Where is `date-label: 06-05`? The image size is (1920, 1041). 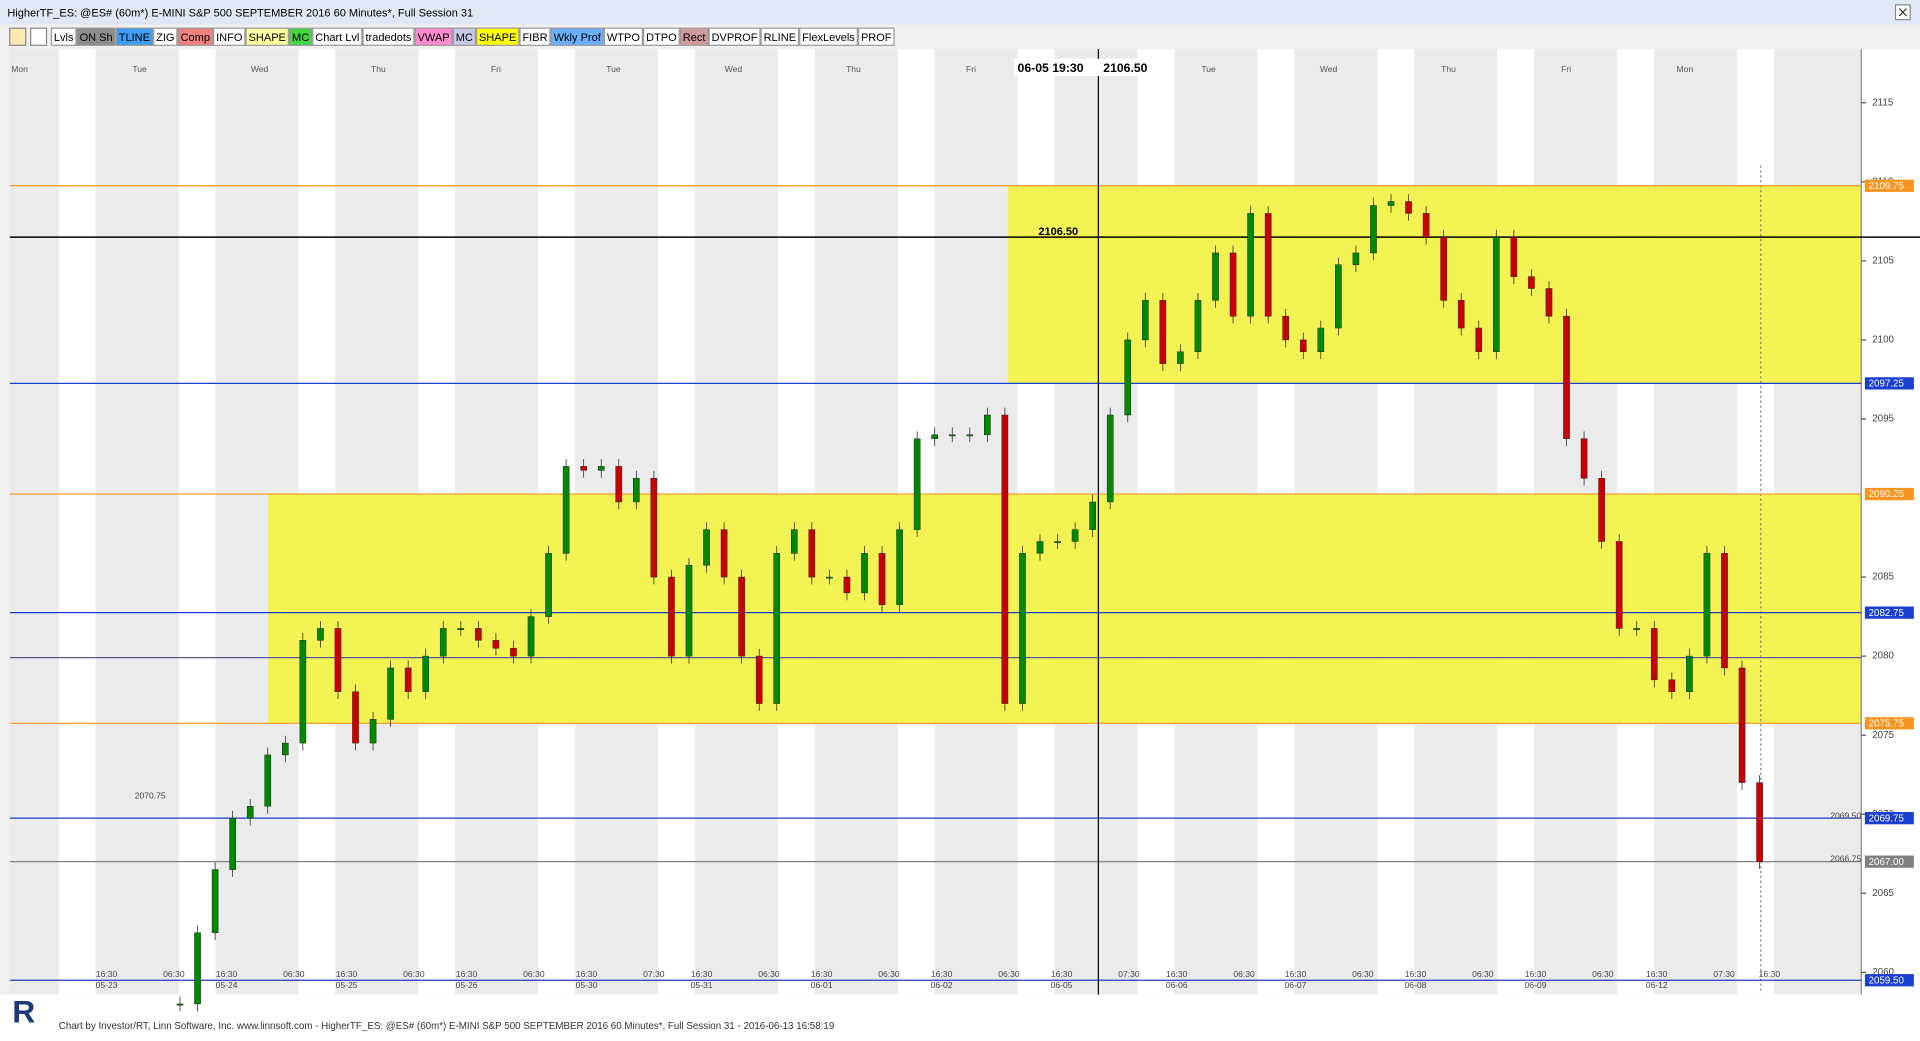 date-label: 06-05 is located at coordinates (1062, 985).